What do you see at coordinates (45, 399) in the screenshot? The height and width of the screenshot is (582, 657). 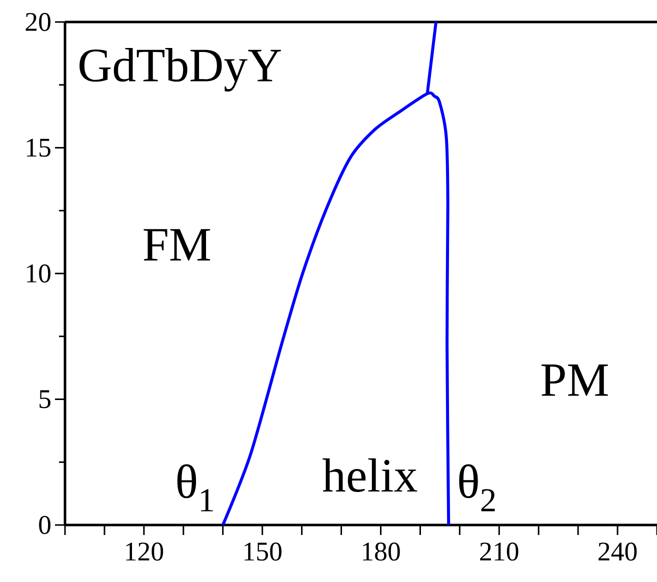 I see `y-tick-label: 5` at bounding box center [45, 399].